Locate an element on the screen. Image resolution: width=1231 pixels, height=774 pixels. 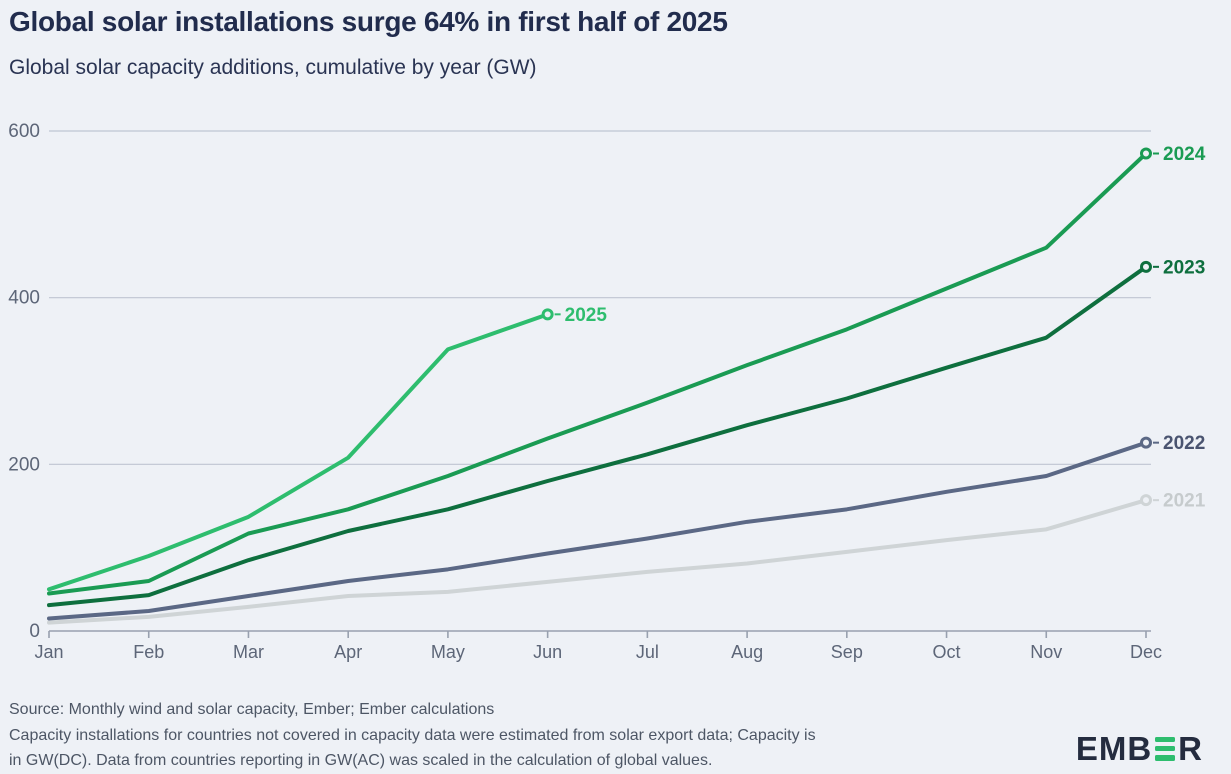
x-tick-label: Feb is located at coordinates (148, 652).